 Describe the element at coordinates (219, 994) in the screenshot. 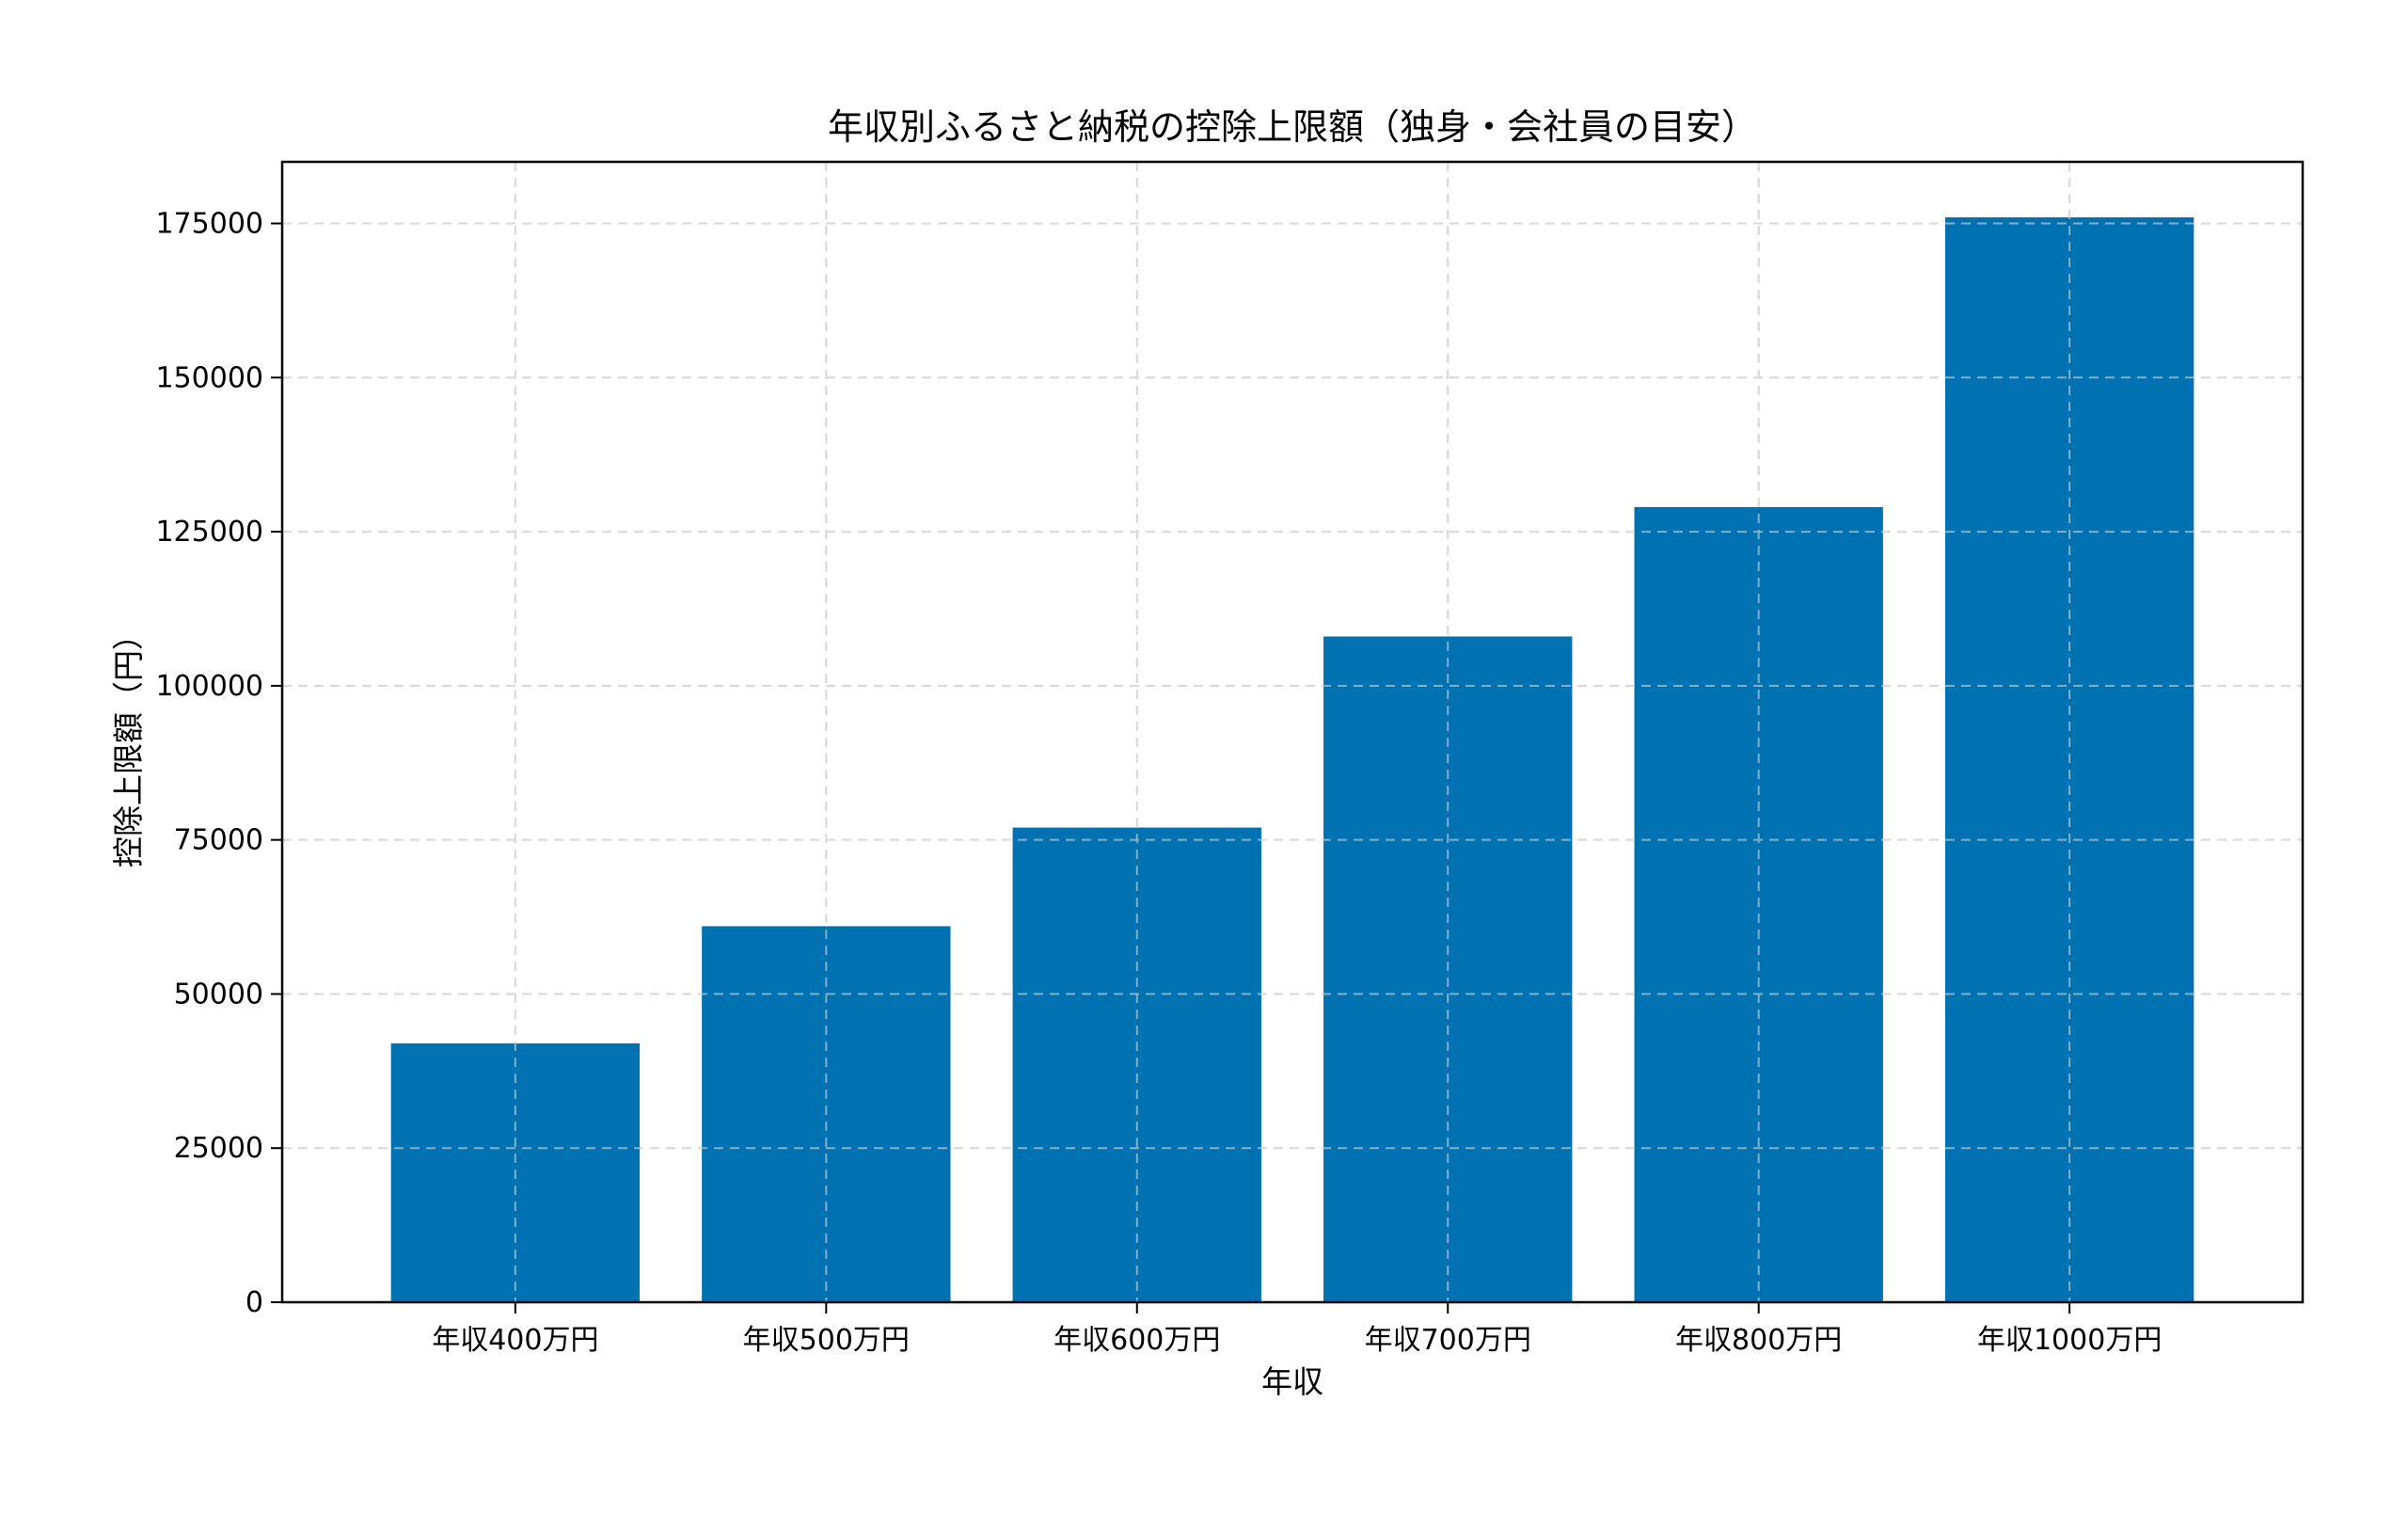

I see `y-tick-label: 50000` at that location.